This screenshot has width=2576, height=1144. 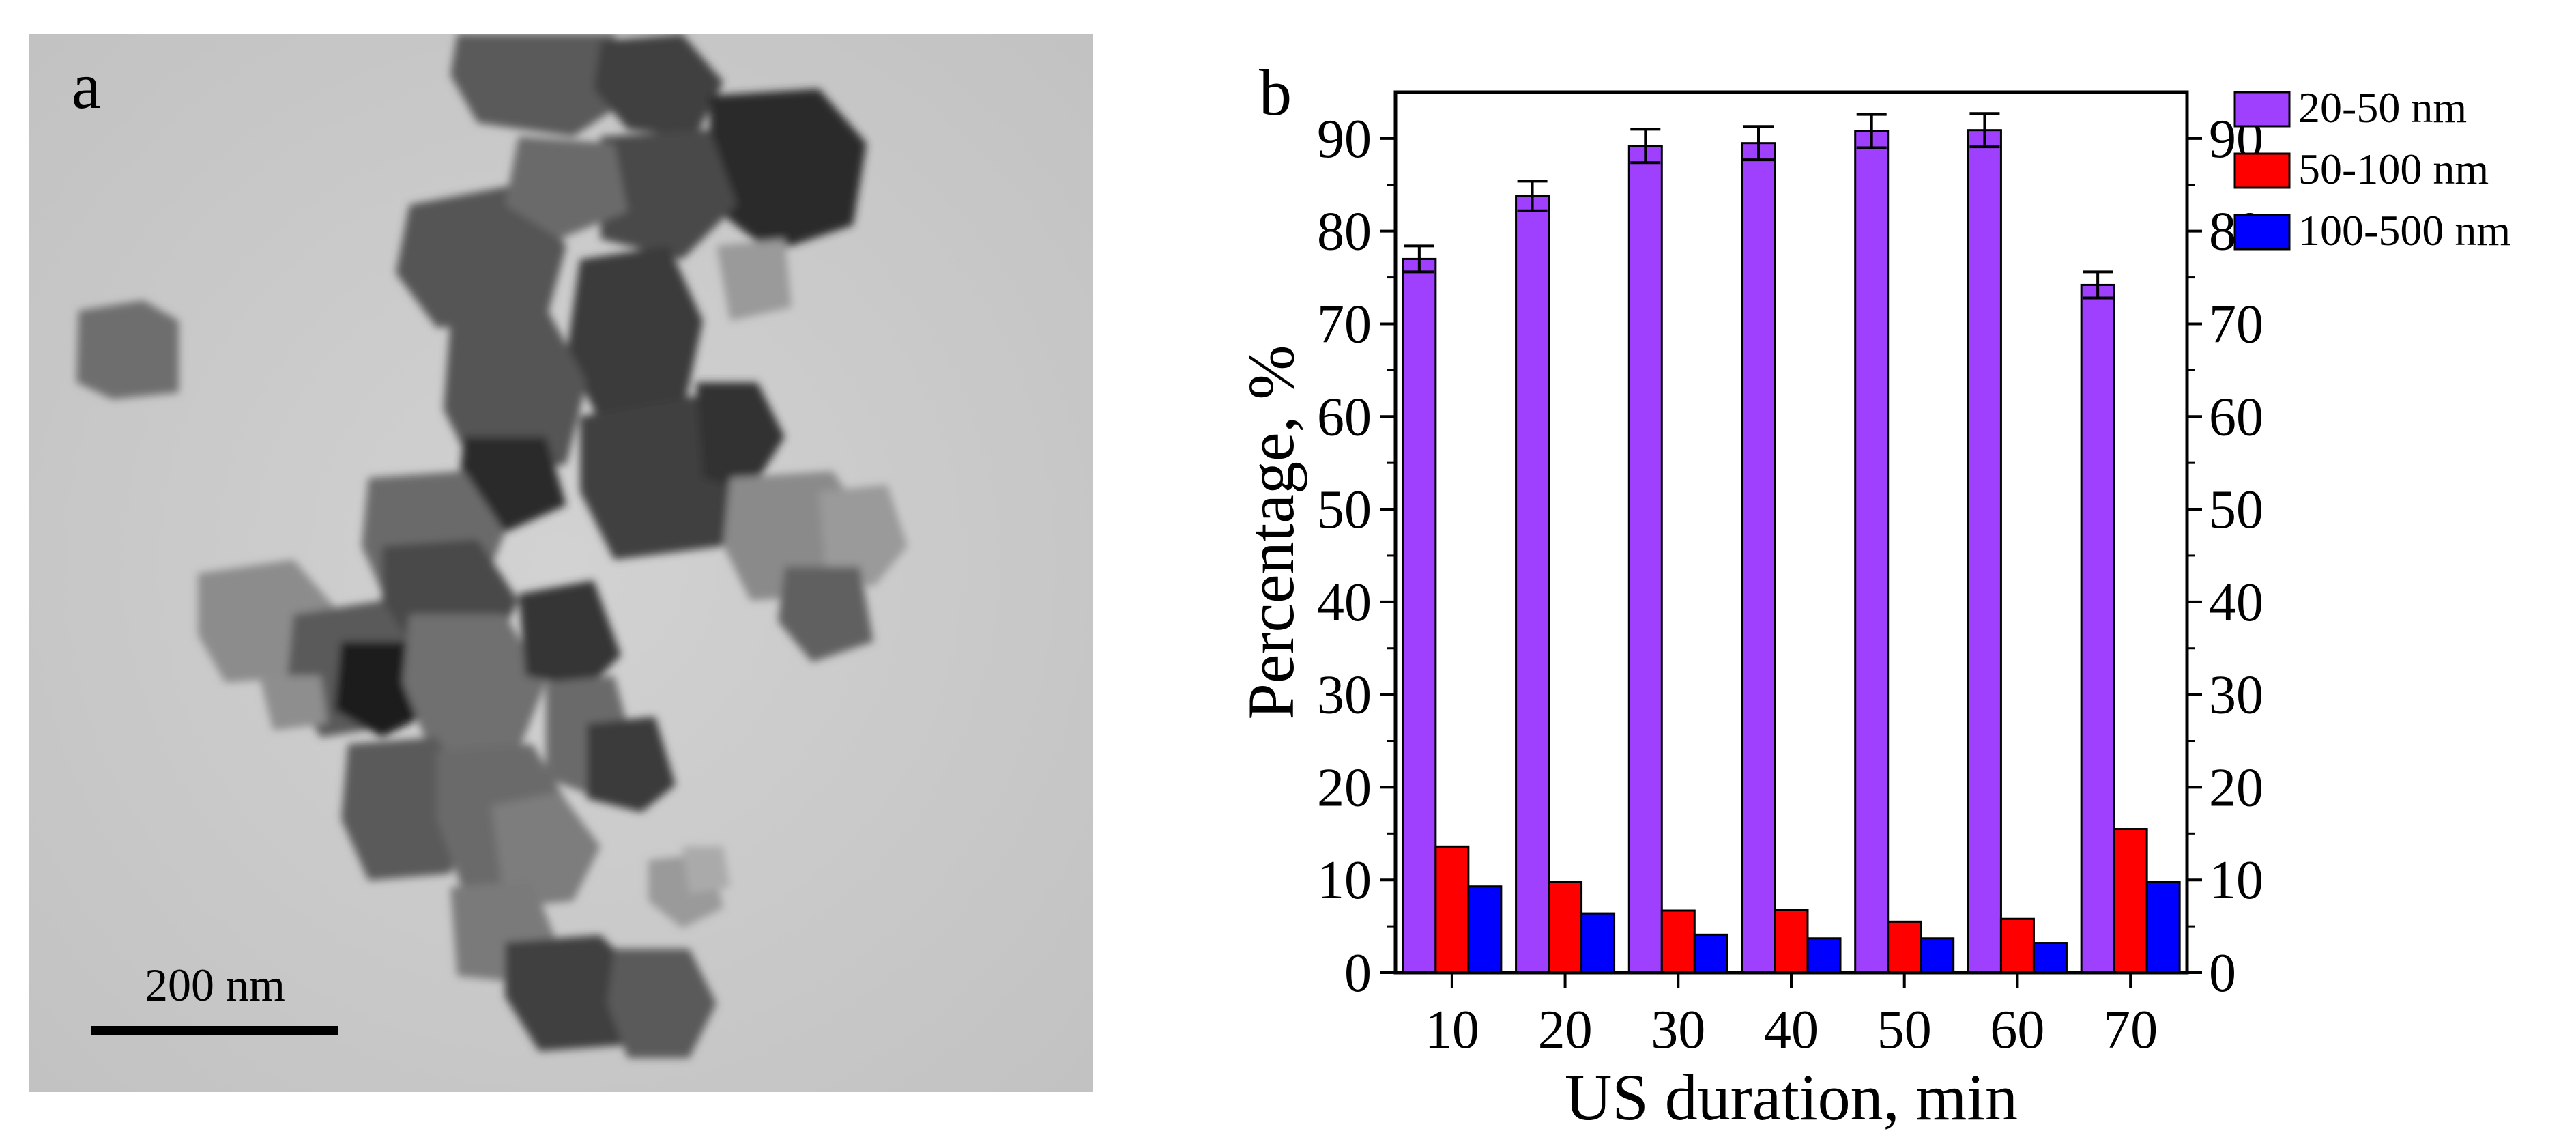 I want to click on x-tick-label-60: 60, so click(x=2017, y=1030).